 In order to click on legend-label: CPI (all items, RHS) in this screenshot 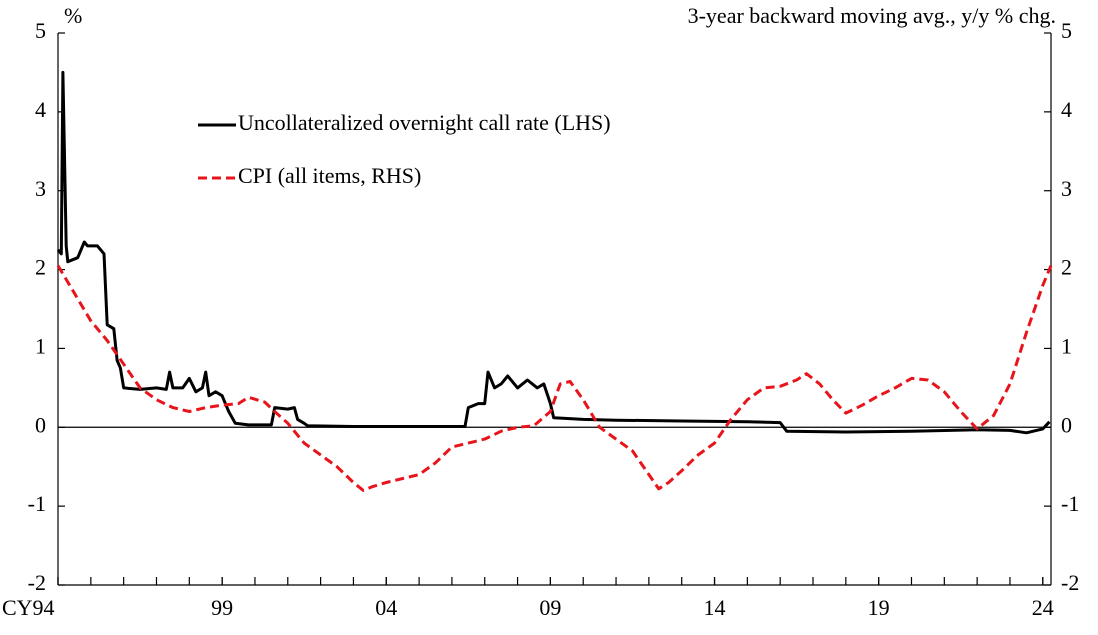, I will do `click(329, 175)`.